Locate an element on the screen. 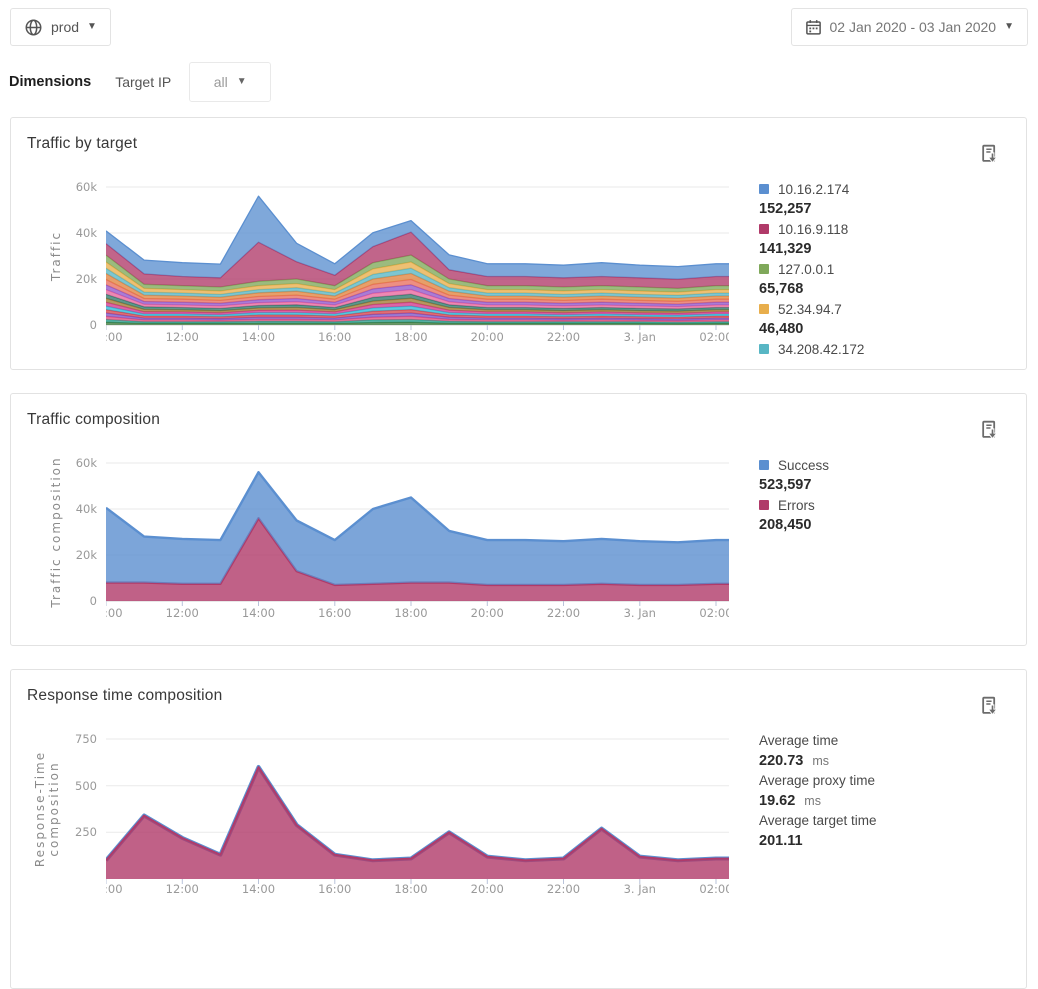 This screenshot has height=989, width=1038. chart-legend: Success 523,597 Errors 208,450 is located at coordinates (892, 495).